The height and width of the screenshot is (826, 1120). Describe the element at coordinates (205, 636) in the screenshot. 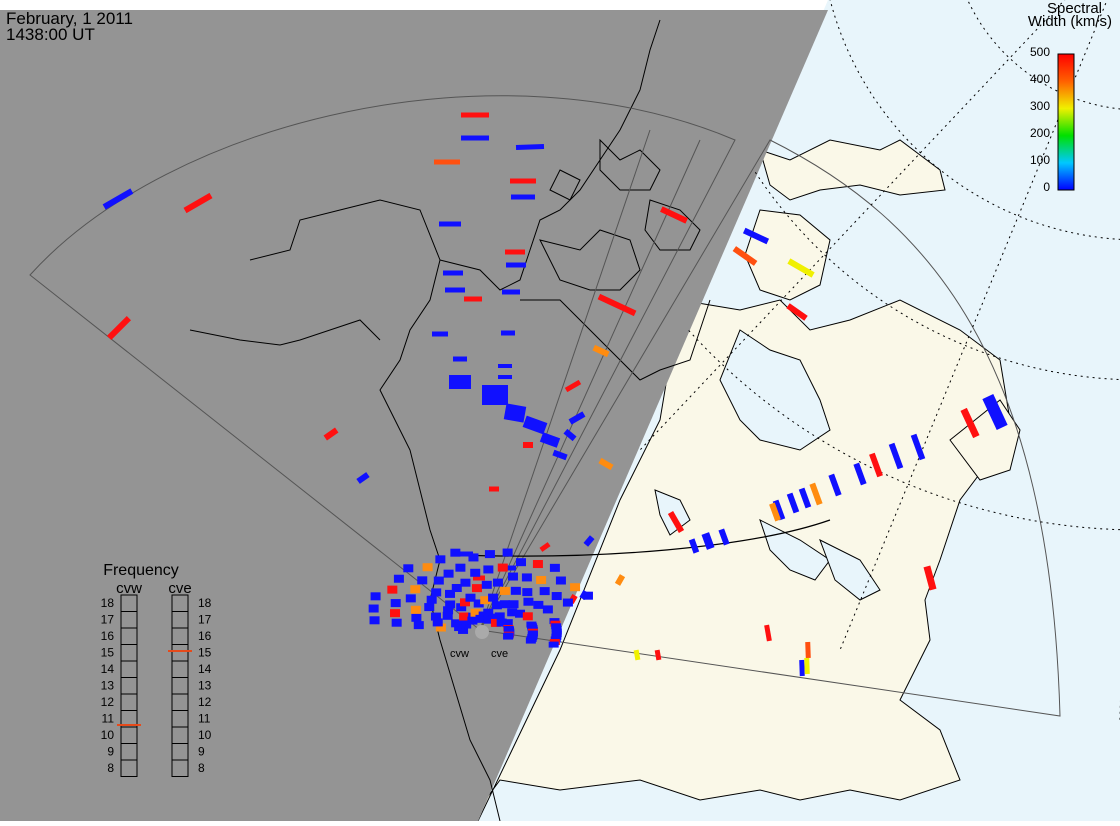

I see `frequency-label-cve: 16` at that location.